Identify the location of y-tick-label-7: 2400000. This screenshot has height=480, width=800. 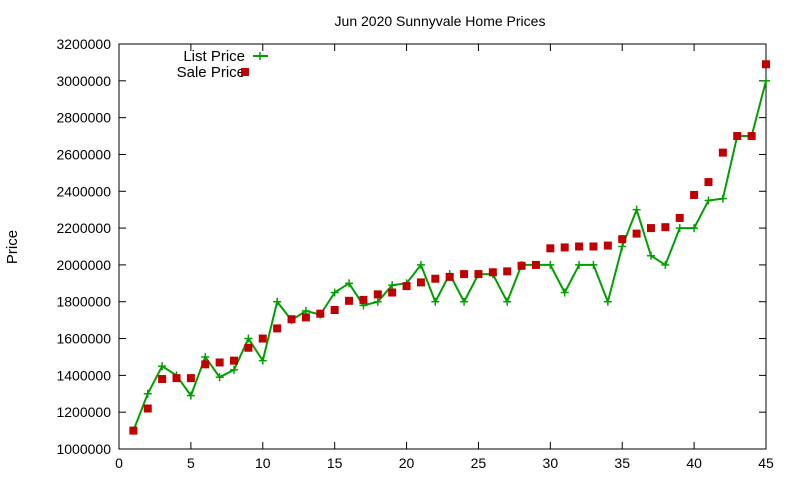
(83, 191).